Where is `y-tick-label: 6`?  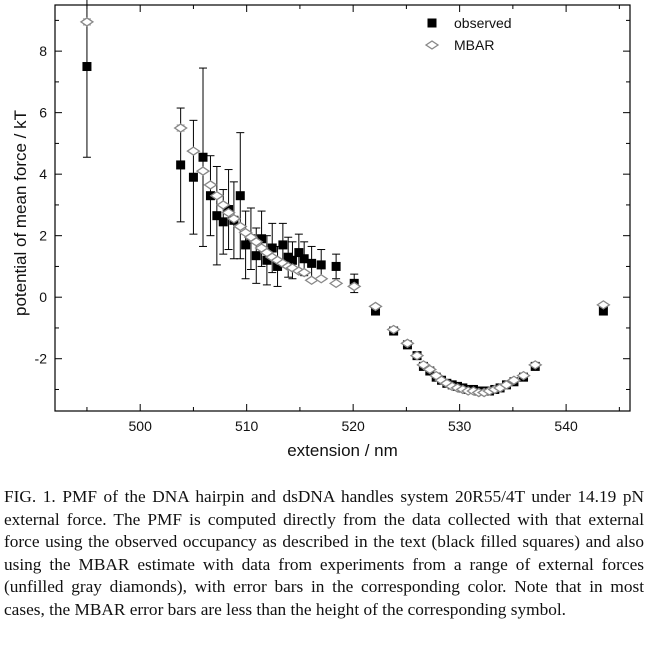 y-tick-label: 6 is located at coordinates (43, 113).